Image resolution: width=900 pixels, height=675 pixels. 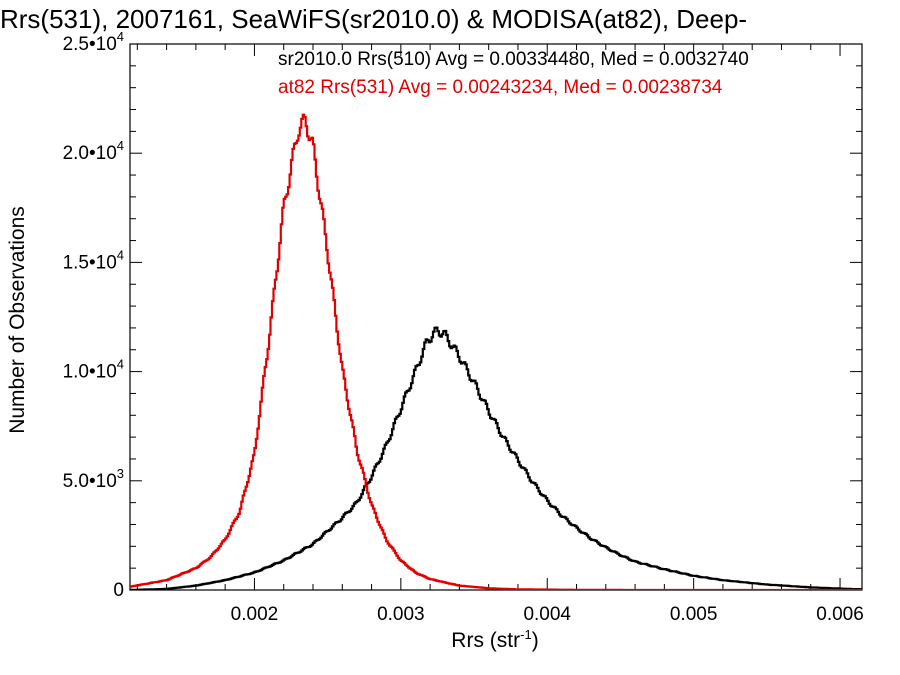 What do you see at coordinates (93, 260) in the screenshot?
I see `y-tick-label: 1.5•104` at bounding box center [93, 260].